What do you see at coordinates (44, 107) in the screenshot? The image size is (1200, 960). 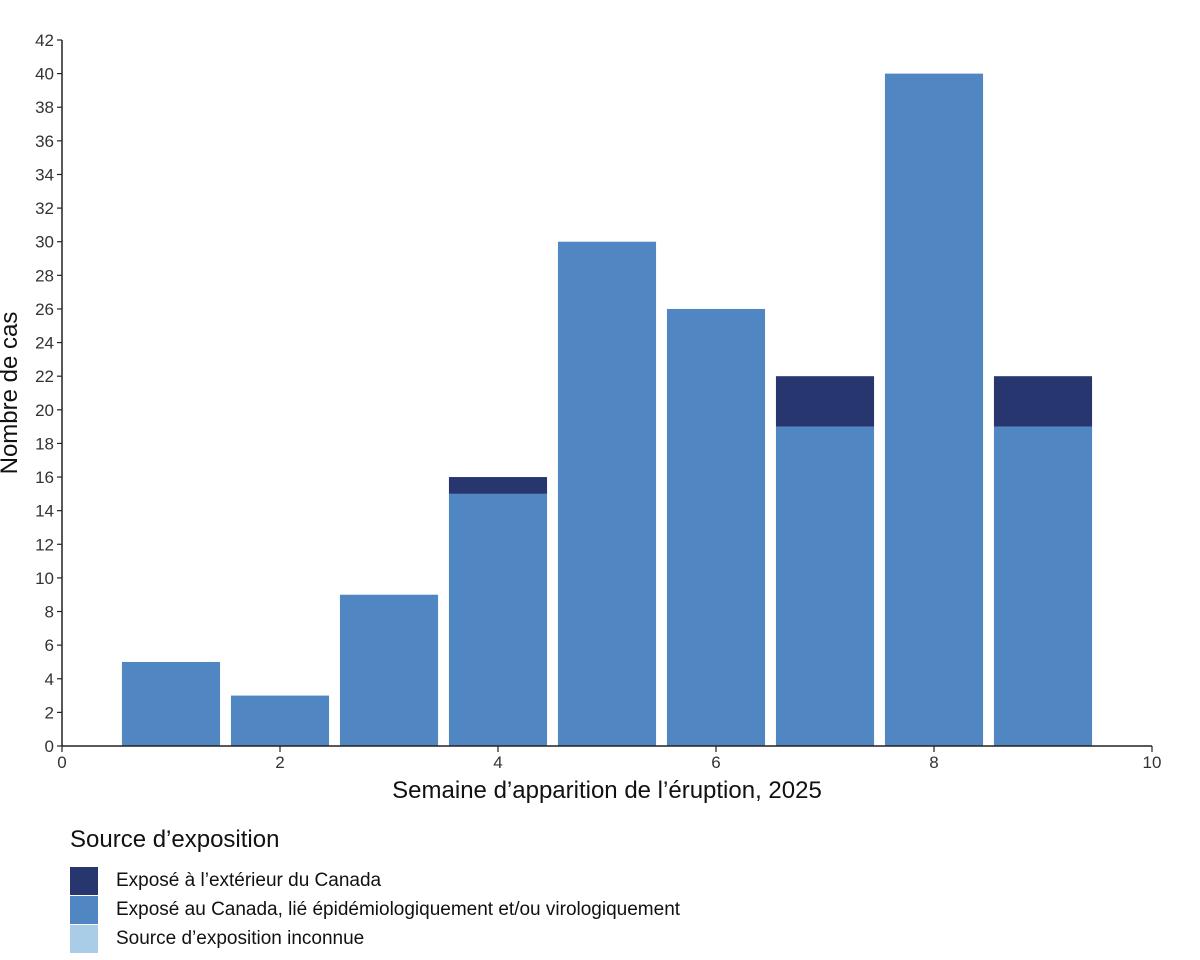 I see `y-tick-label: 38` at bounding box center [44, 107].